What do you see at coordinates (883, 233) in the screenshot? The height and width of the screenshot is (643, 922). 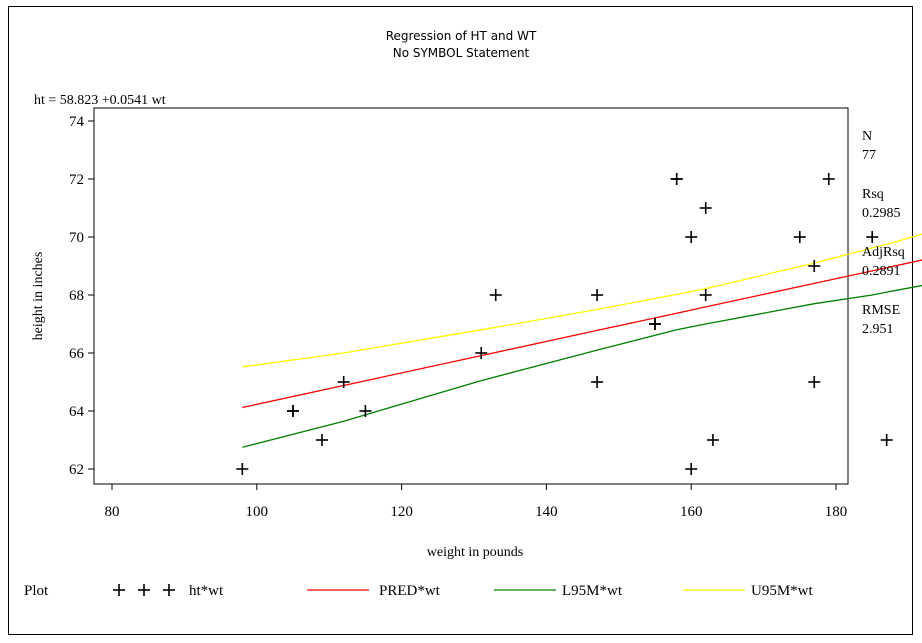 I see `fit-statistics: N 77 Rsq 0.2985 AdjRsq 0.2891 RMSE 2.951` at bounding box center [883, 233].